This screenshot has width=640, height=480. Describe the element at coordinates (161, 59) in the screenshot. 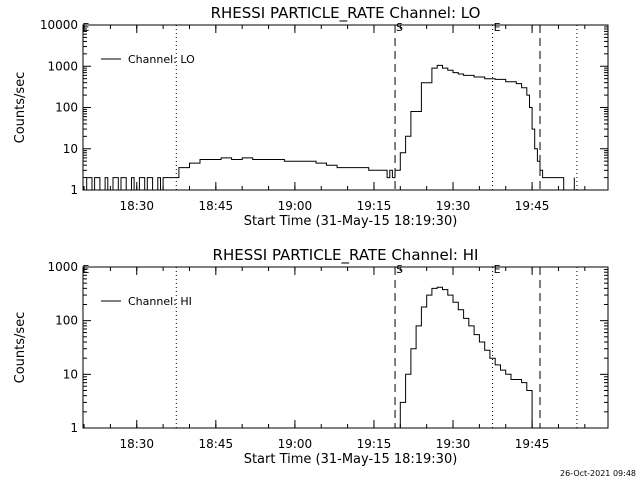

I see `legend-entry: Channel: LO` at that location.